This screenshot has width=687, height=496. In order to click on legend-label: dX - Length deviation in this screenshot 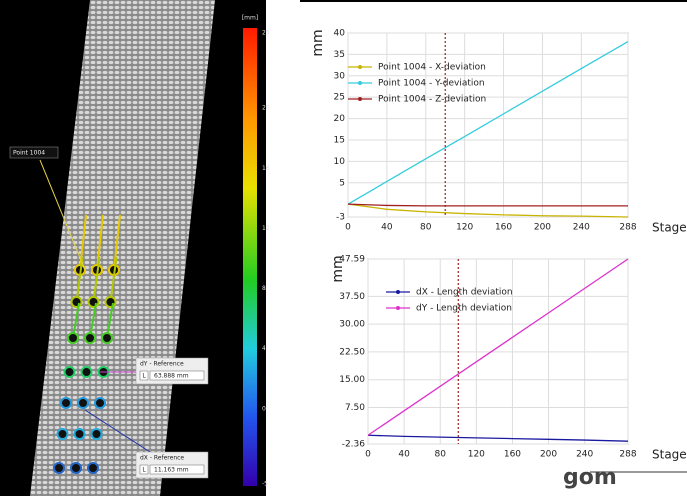, I will do `click(464, 293)`.